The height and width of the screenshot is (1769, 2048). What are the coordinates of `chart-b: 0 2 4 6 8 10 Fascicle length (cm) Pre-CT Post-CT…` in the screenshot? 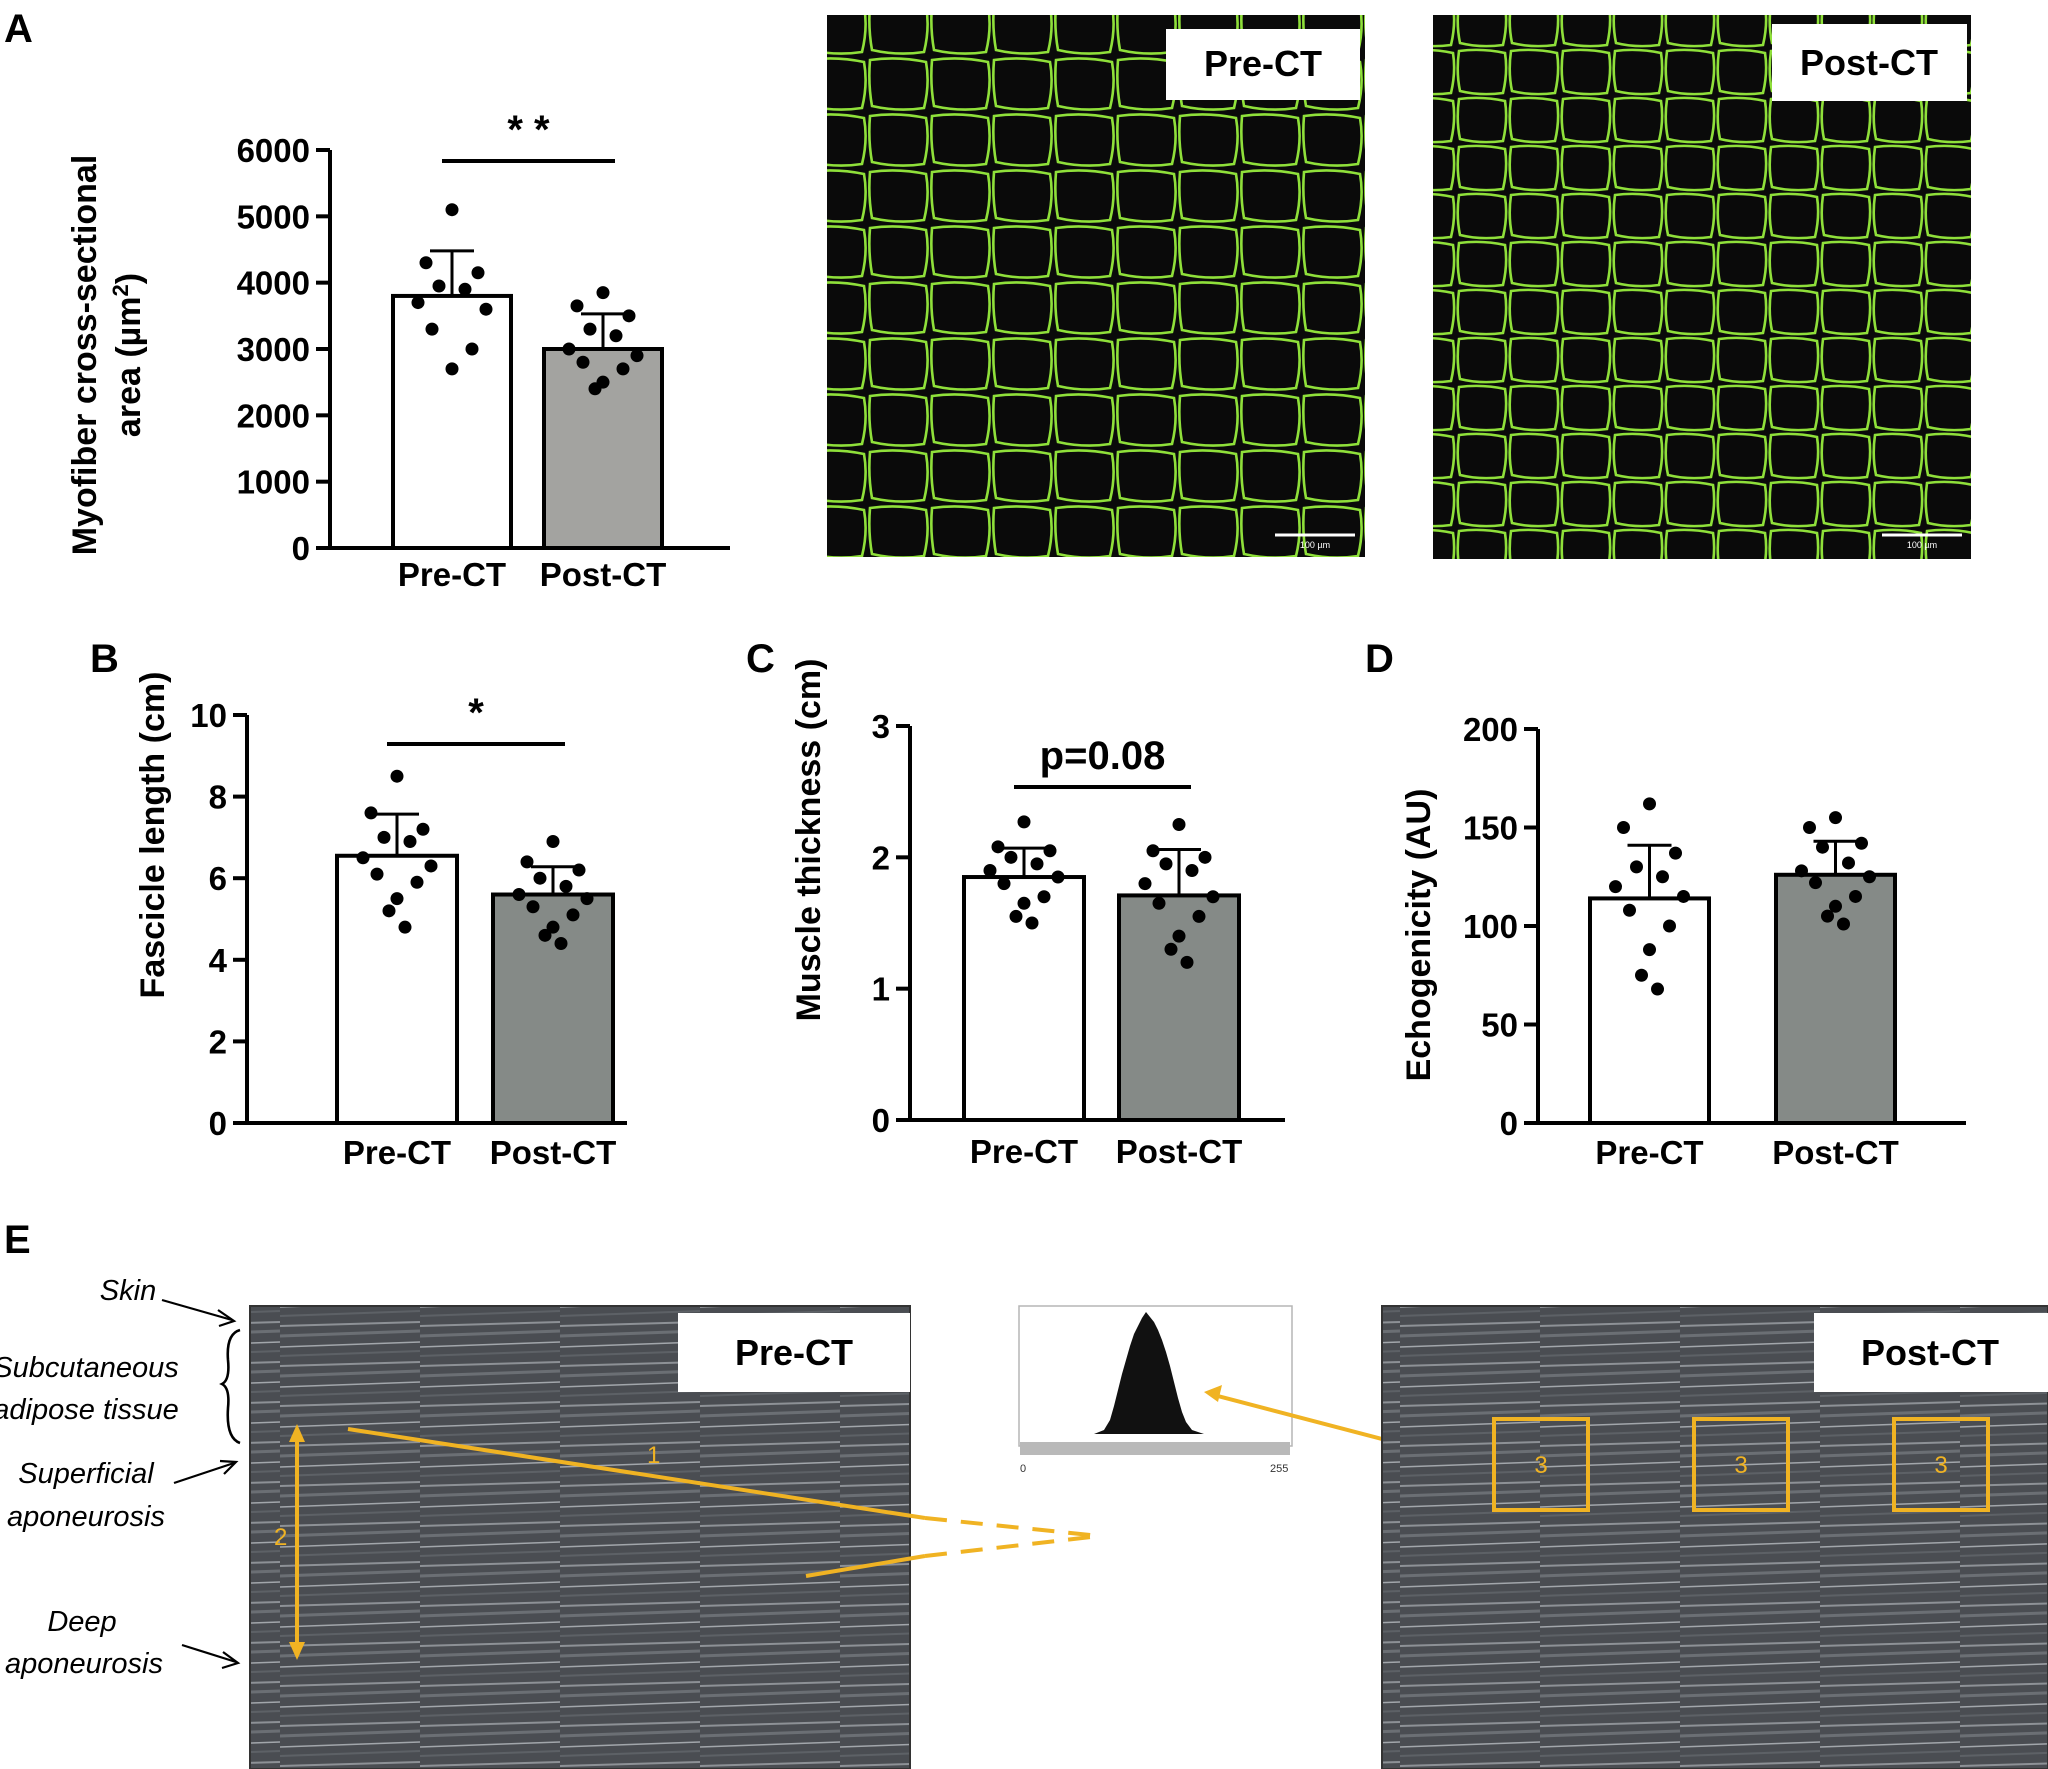 It's located at (380, 921).